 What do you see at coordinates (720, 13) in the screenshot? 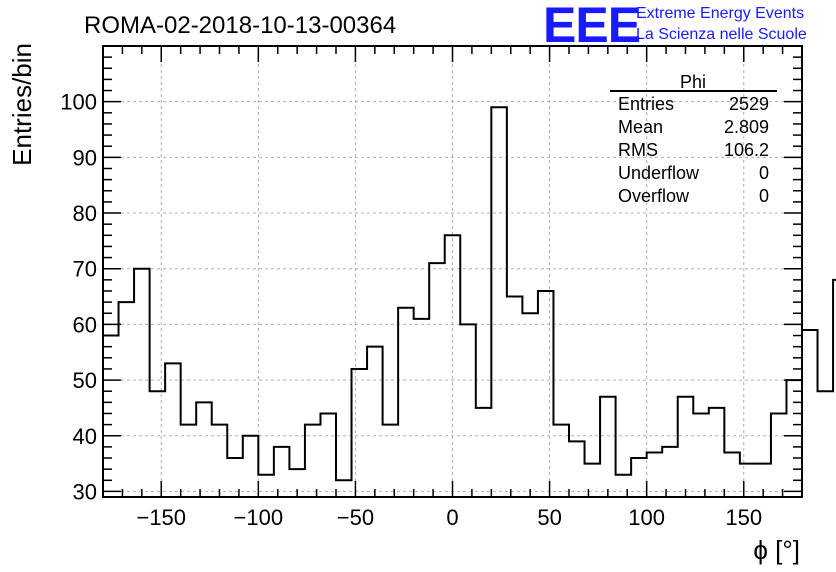
I see `logo-line-1: Extreme Energy Events` at bounding box center [720, 13].